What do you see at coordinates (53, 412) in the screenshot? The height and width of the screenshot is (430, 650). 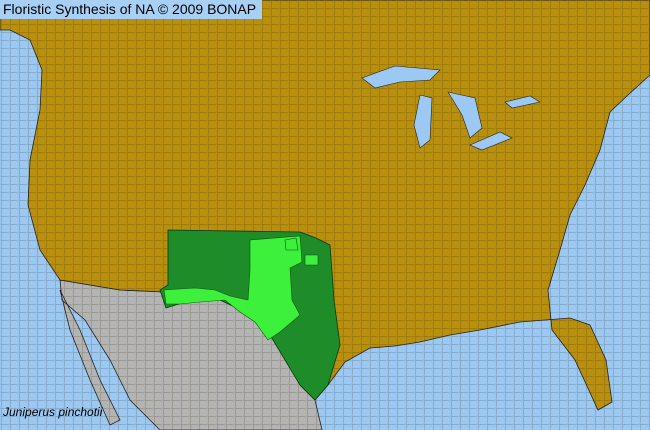 I see `species-label: Juniperus pinchotii` at bounding box center [53, 412].